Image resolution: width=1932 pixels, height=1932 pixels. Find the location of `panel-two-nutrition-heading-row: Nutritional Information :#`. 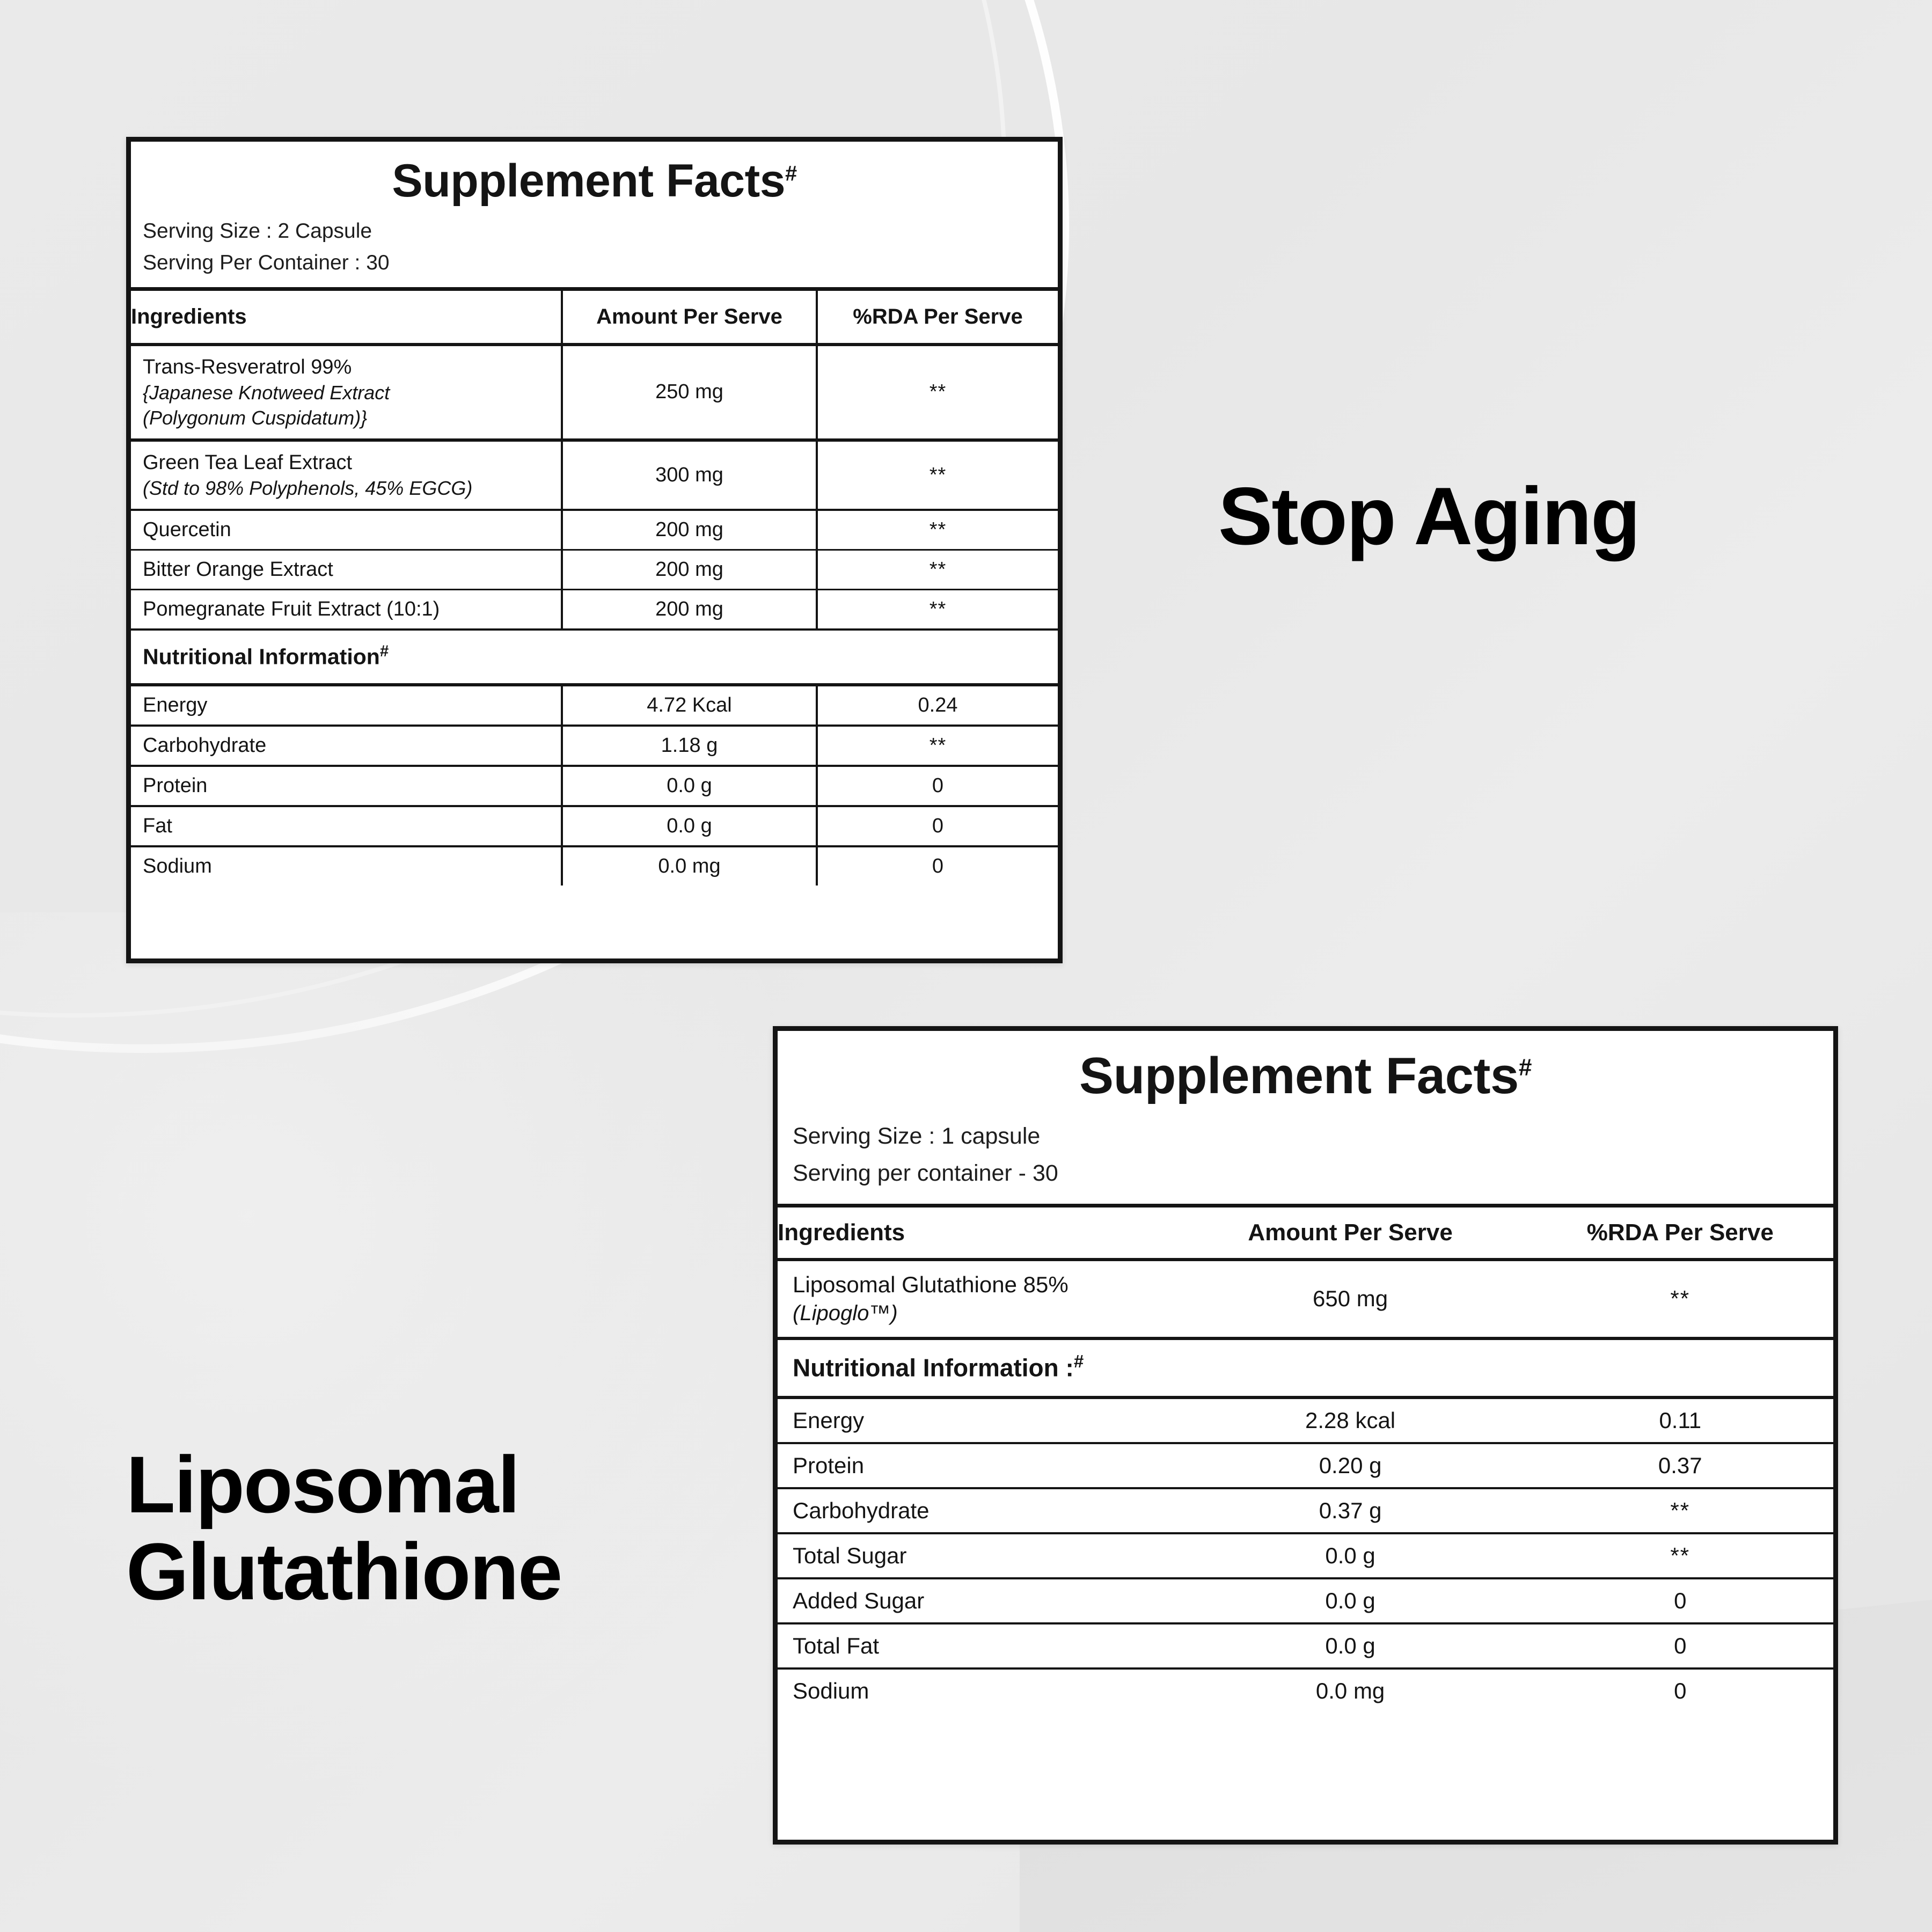

panel-two-nutrition-heading-row: Nutritional Information :# is located at coordinates (1305, 1367).